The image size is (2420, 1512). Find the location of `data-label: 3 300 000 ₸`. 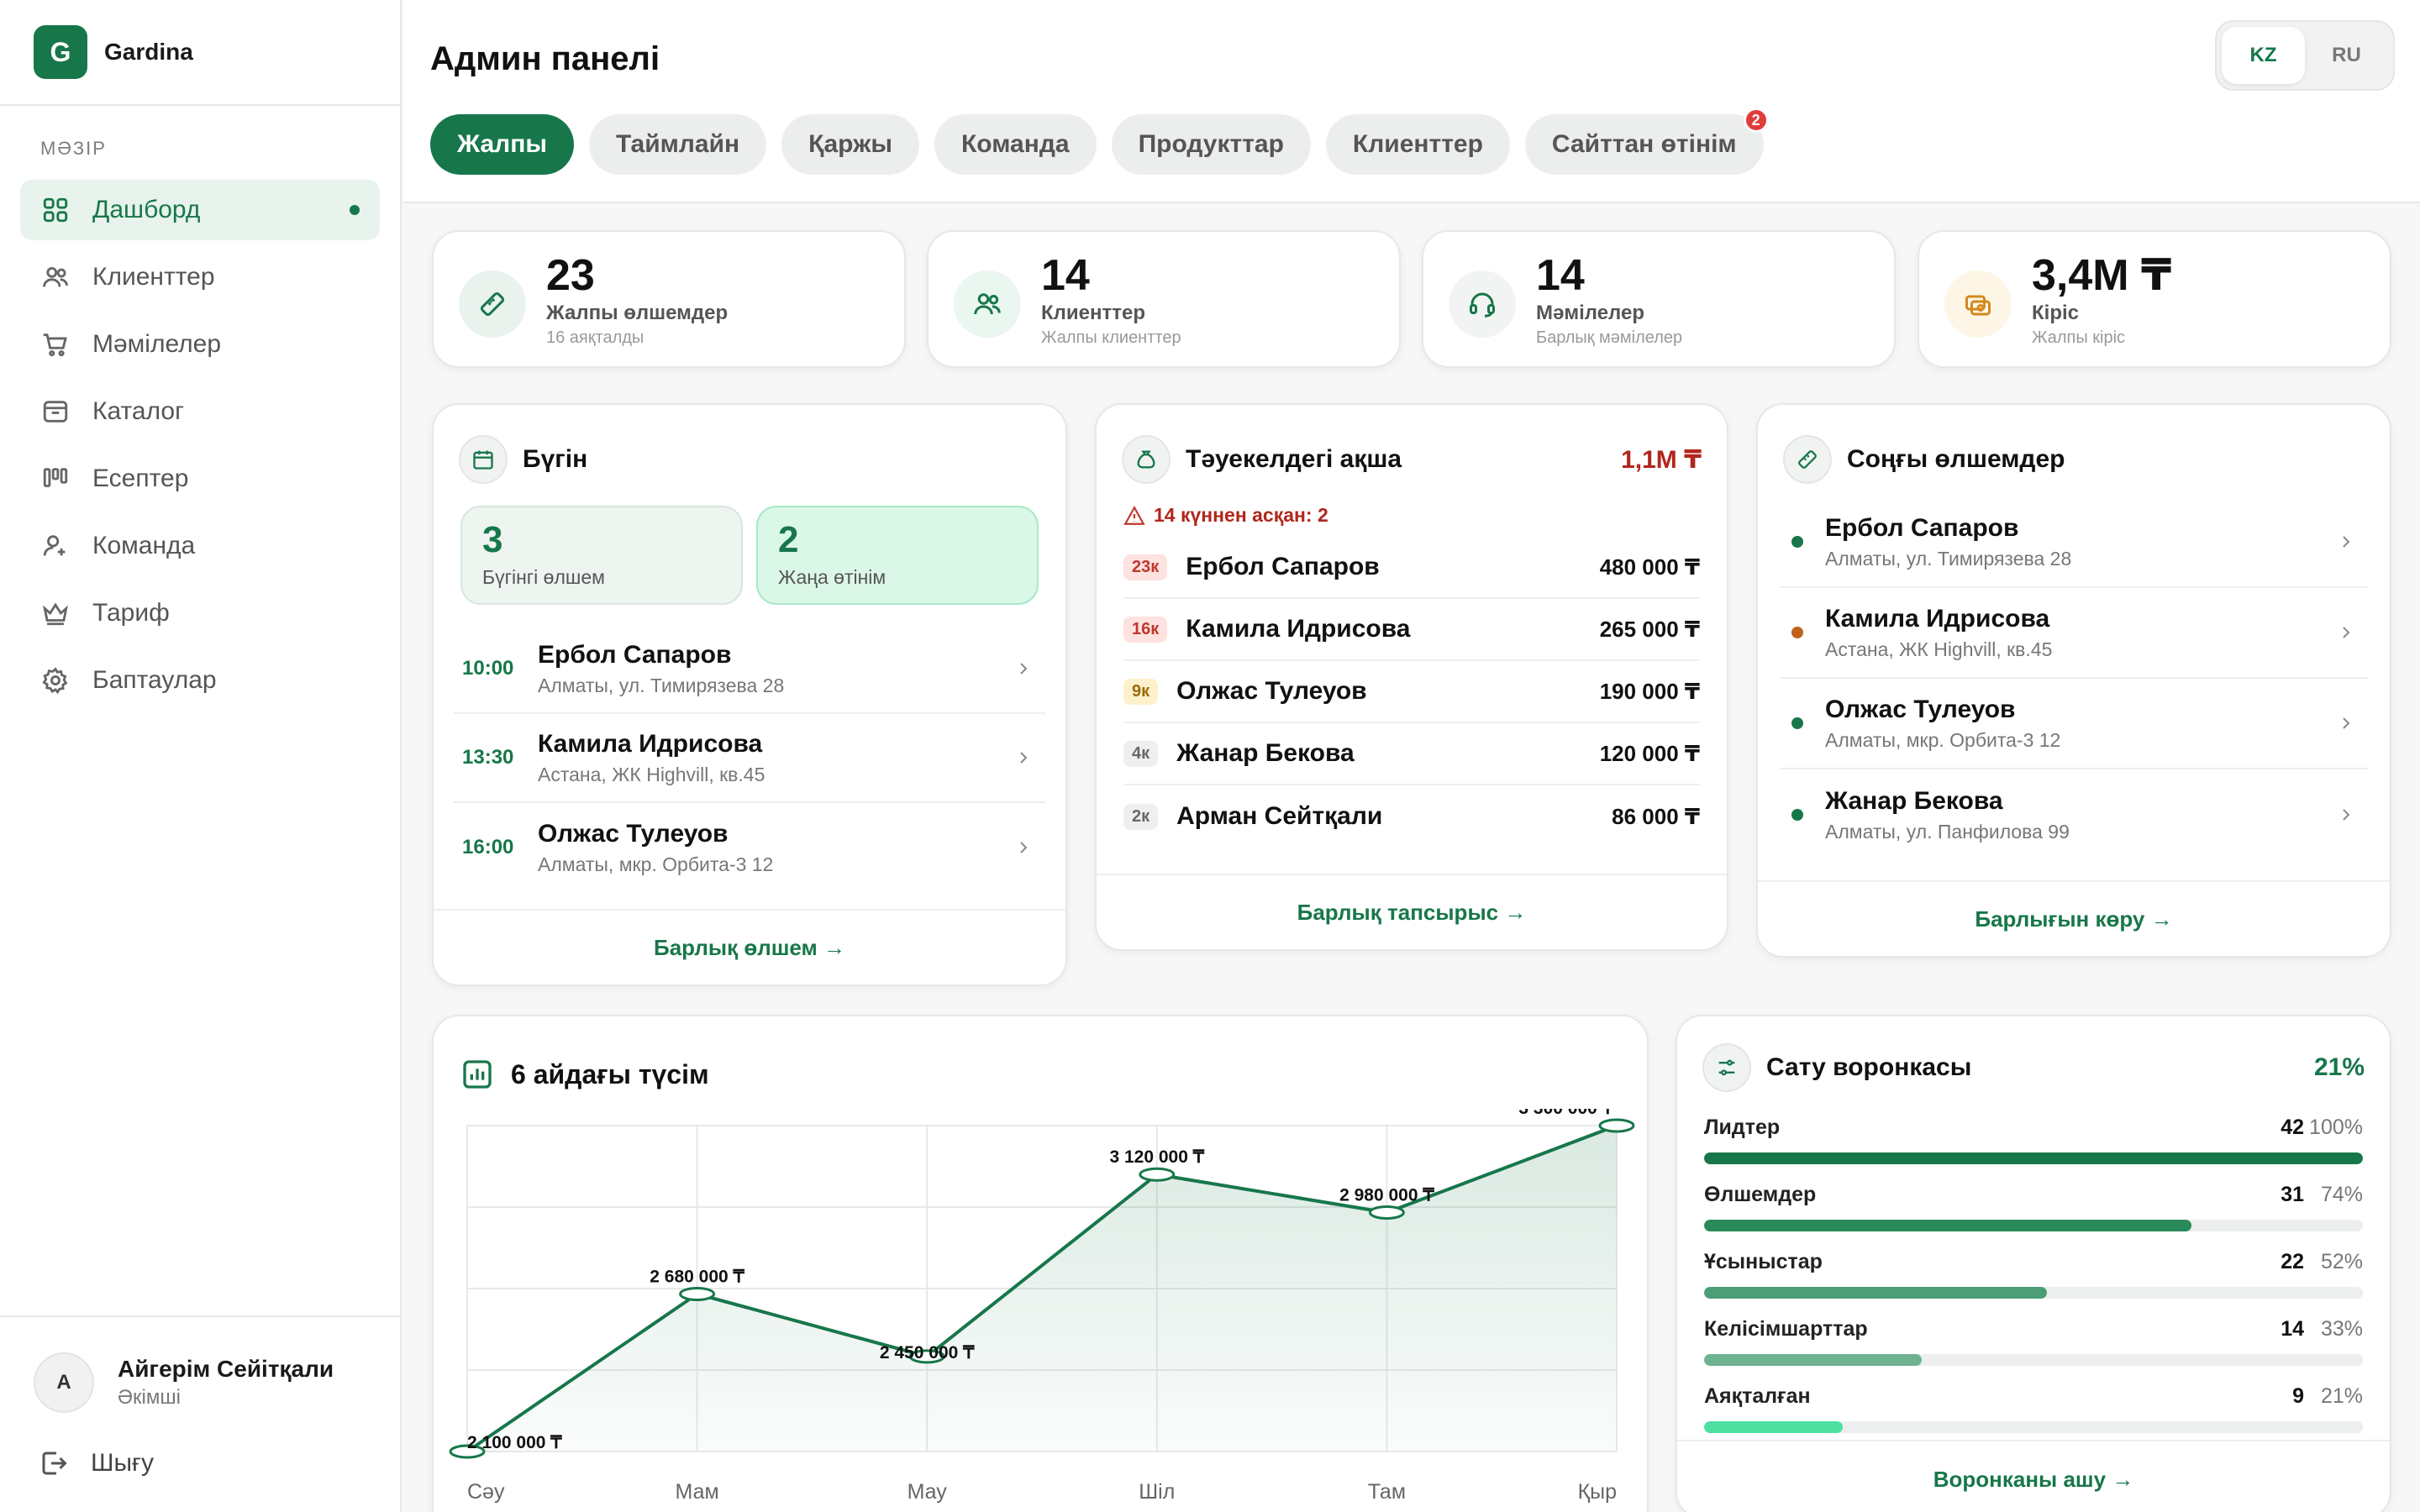

data-label: 3 300 000 ₸ is located at coordinates (1565, 1113).